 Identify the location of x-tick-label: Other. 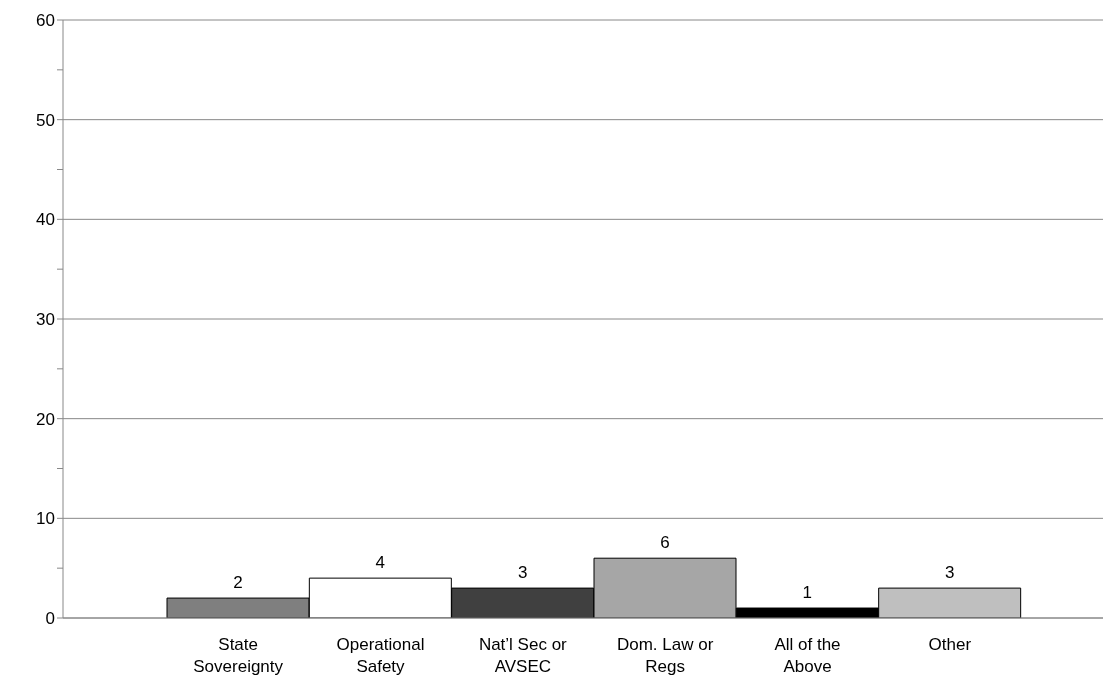
(950, 644).